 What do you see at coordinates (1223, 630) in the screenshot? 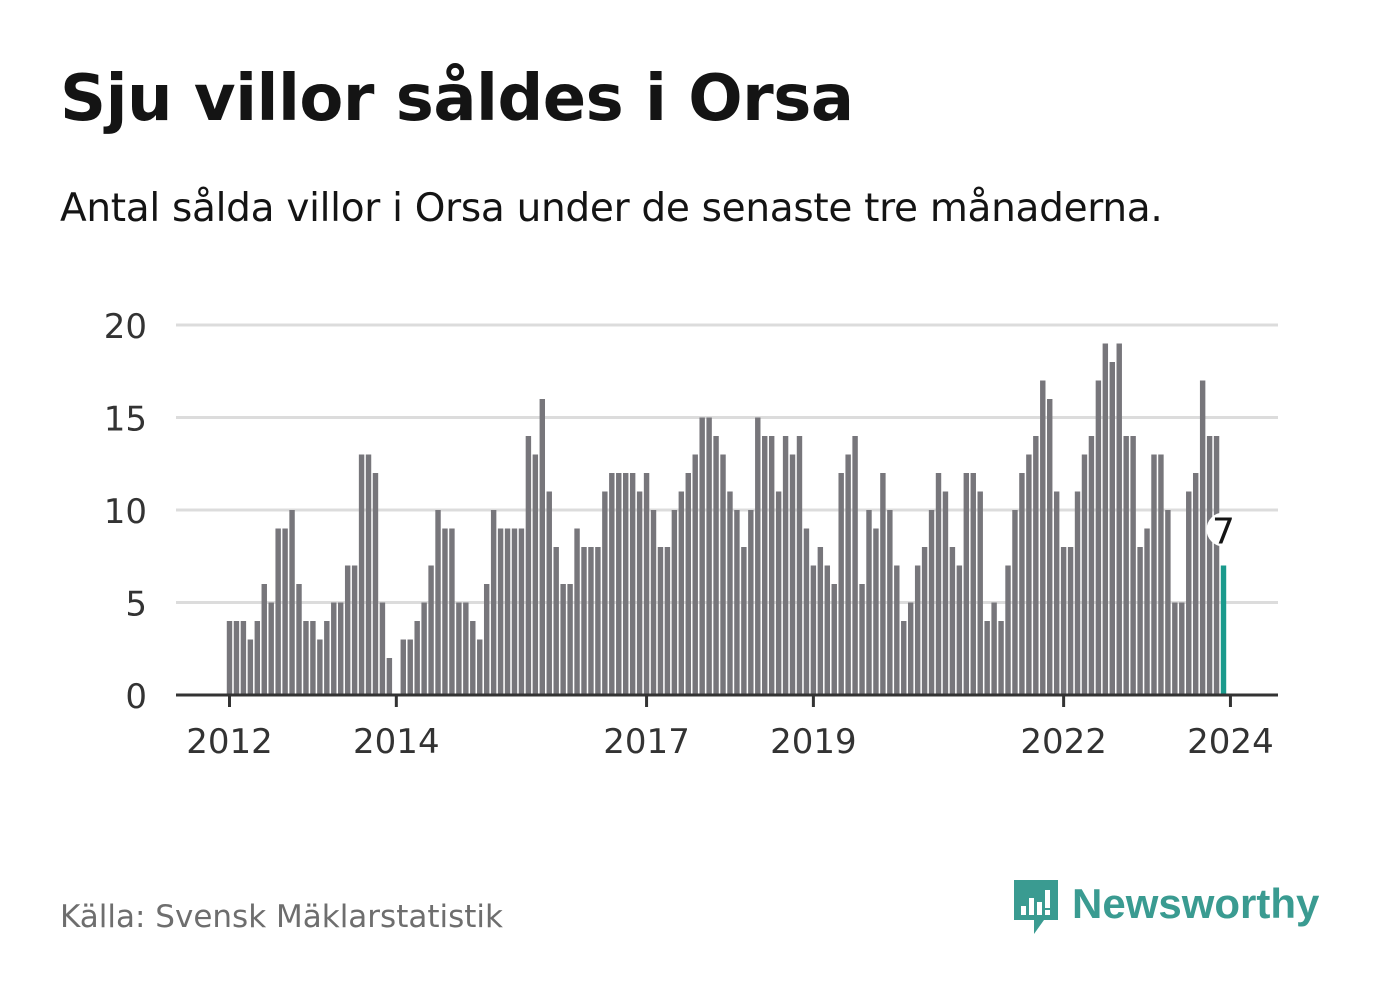
I see `highlight-bar` at bounding box center [1223, 630].